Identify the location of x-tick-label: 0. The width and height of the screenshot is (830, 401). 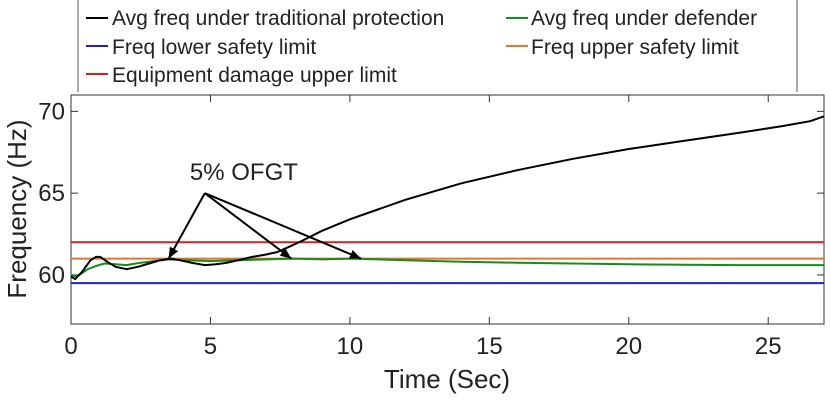
(70, 346).